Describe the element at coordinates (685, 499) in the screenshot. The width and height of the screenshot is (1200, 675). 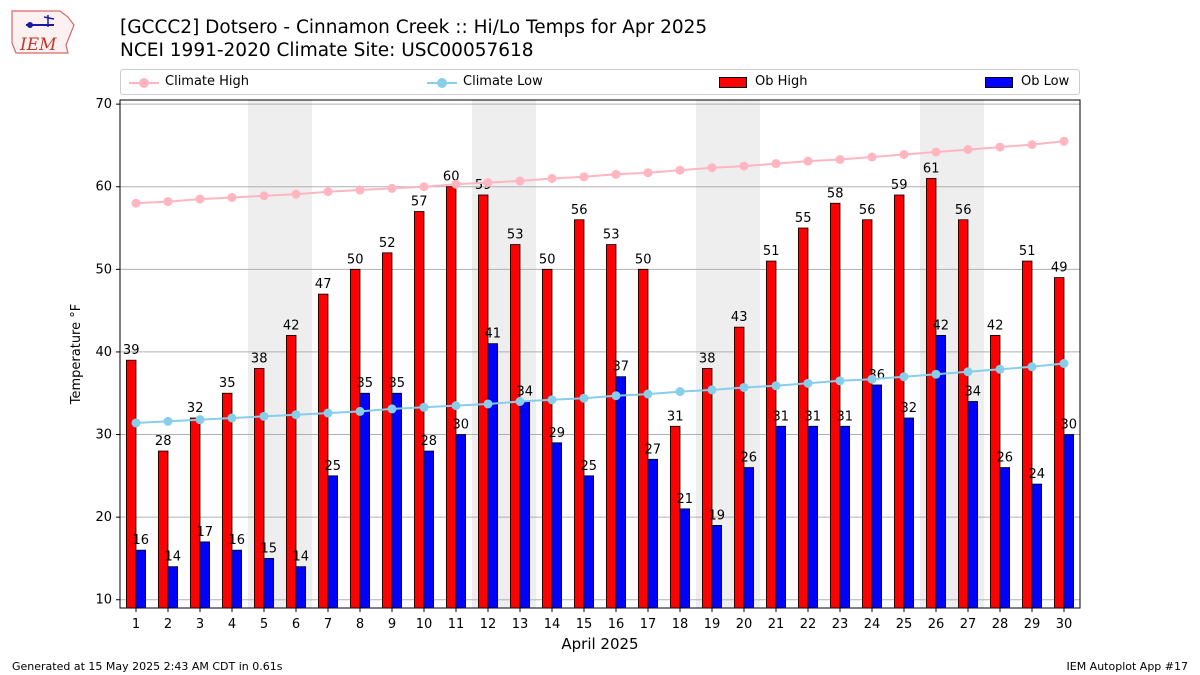
I see `ob-low-value-label: 21` at that location.